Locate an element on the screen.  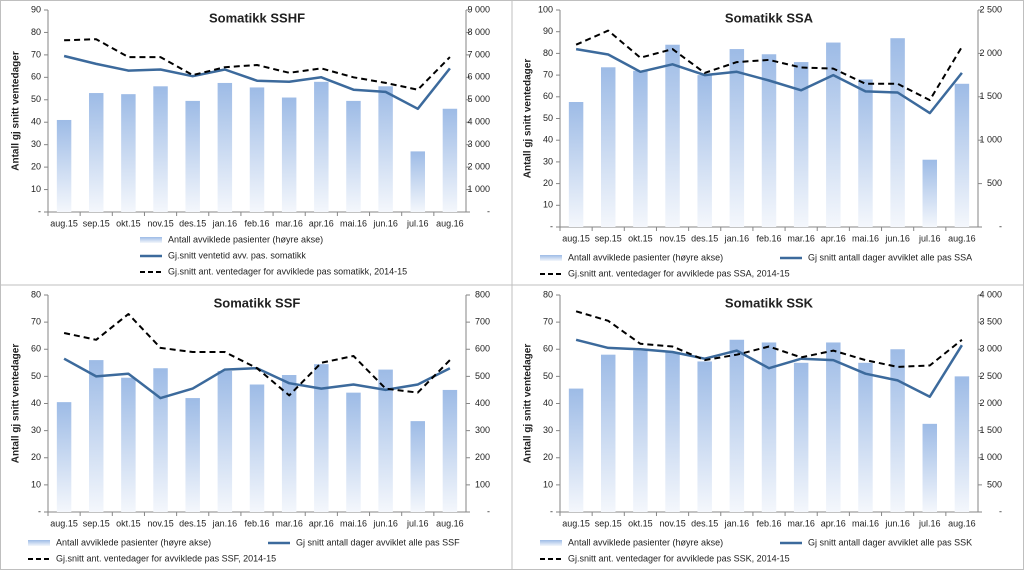
y2-tick-label: - is located at coordinates (1000, 511).